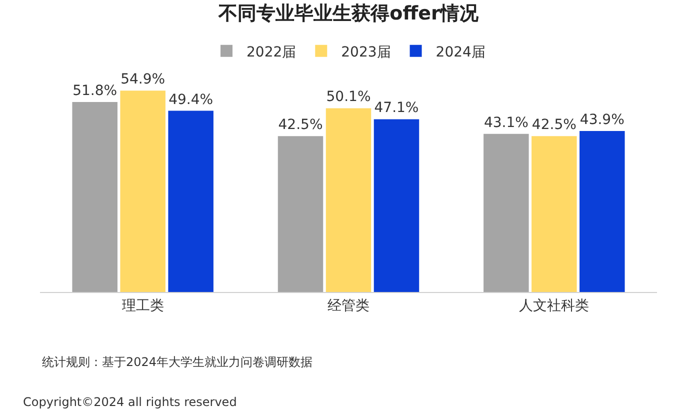 This screenshot has width=697, height=412. Describe the element at coordinates (349, 306) in the screenshot. I see `x-tick-label: 经管类` at that location.